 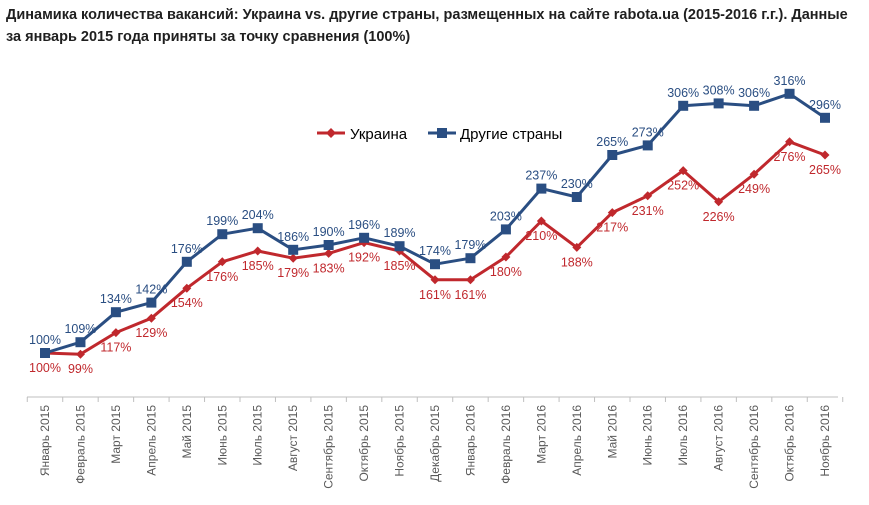 I want to click on data-label-ukraine: 161%, so click(x=470, y=295).